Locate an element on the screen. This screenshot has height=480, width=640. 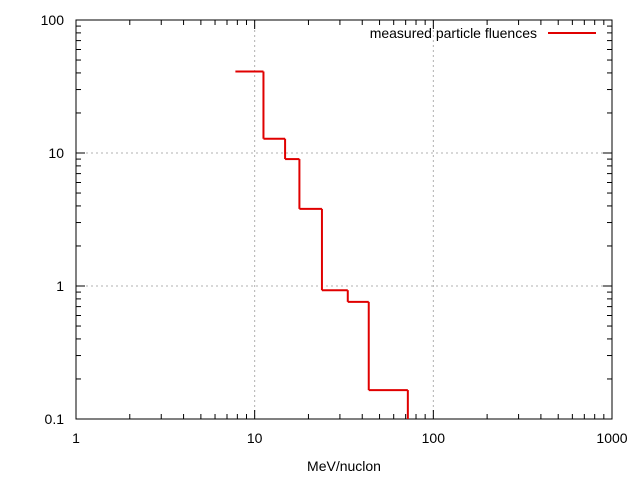
y-tick-label: 0.1 is located at coordinates (55, 419).